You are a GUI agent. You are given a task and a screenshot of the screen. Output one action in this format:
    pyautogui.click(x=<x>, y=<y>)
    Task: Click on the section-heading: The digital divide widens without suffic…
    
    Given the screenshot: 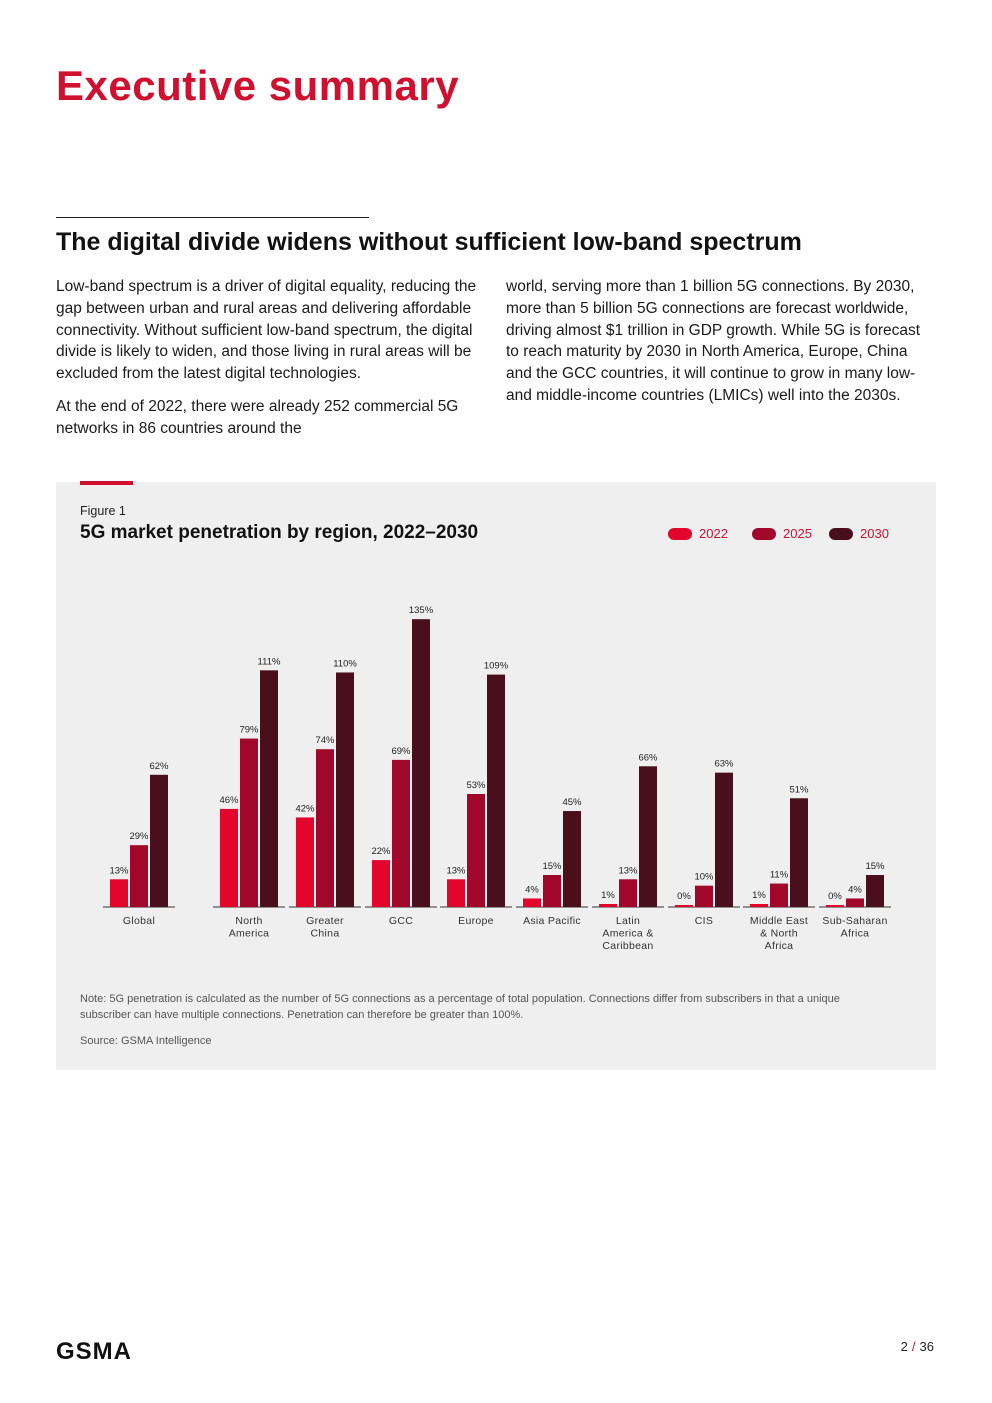 What is the action you would take?
    pyautogui.click(x=429, y=242)
    